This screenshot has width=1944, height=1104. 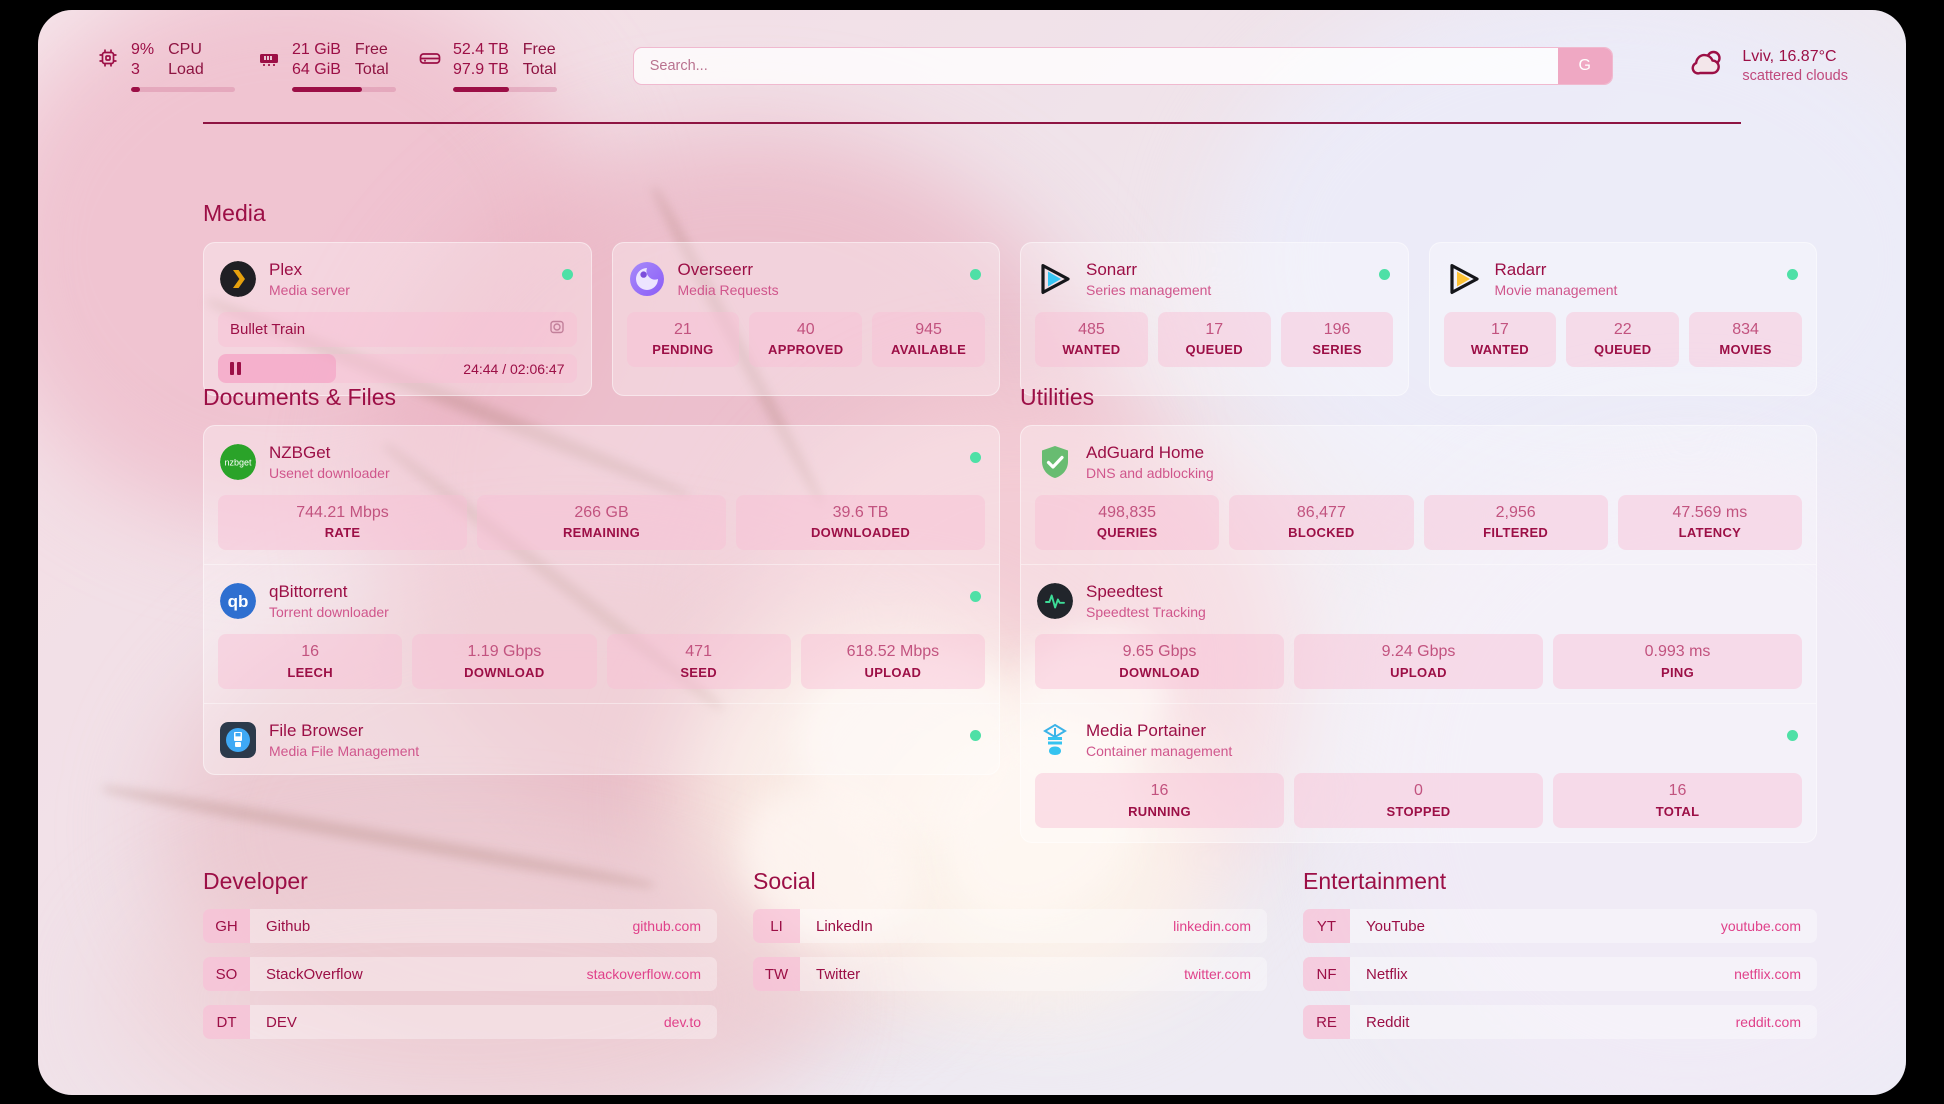 What do you see at coordinates (329, 612) in the screenshot?
I see `service-subtitle: Torrent downloader` at bounding box center [329, 612].